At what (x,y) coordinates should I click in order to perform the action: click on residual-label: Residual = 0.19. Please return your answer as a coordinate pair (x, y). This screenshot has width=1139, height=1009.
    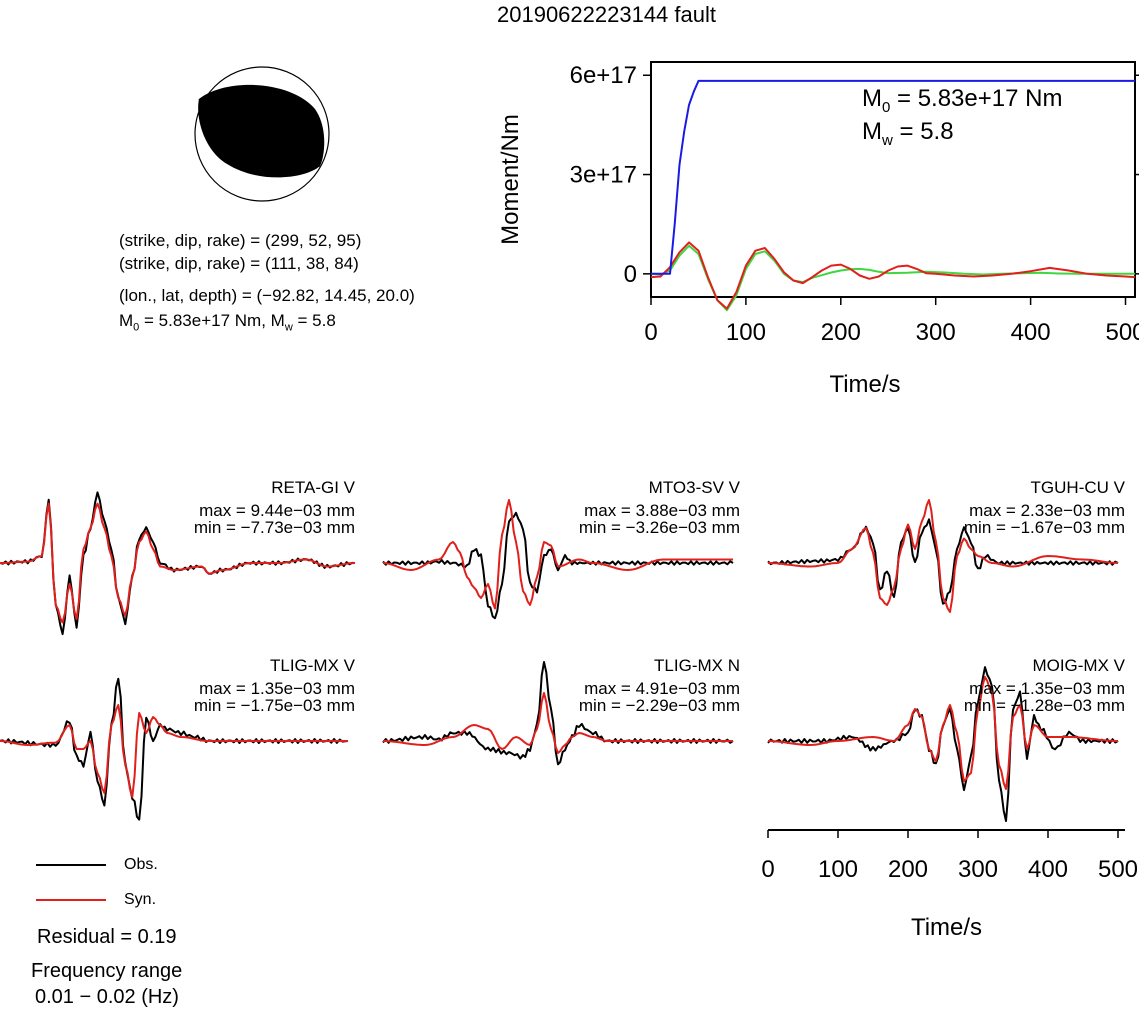
    Looking at the image, I should click on (107, 937).